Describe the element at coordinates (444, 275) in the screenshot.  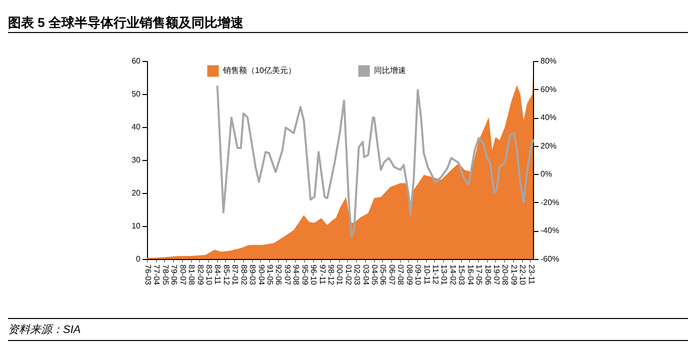
I see `x-tick-label: 13-01` at that location.